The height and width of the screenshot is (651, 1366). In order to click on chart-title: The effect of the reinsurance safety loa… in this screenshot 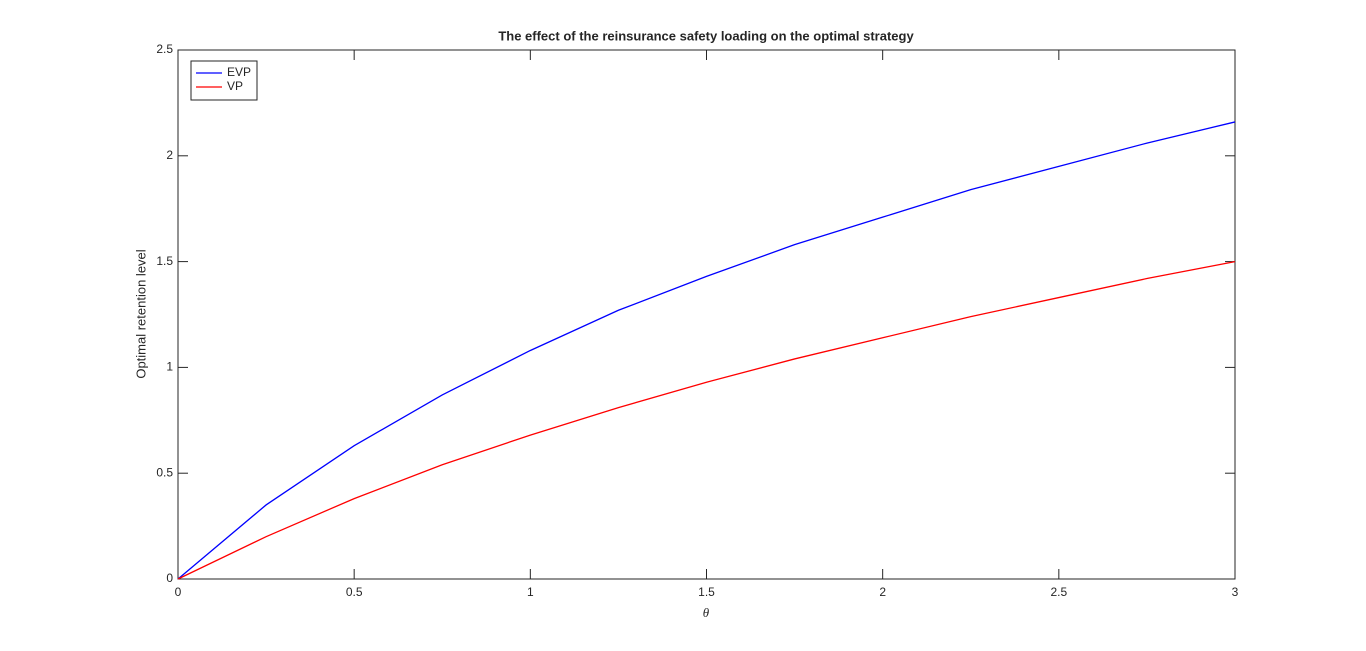, I will do `click(706, 35)`.